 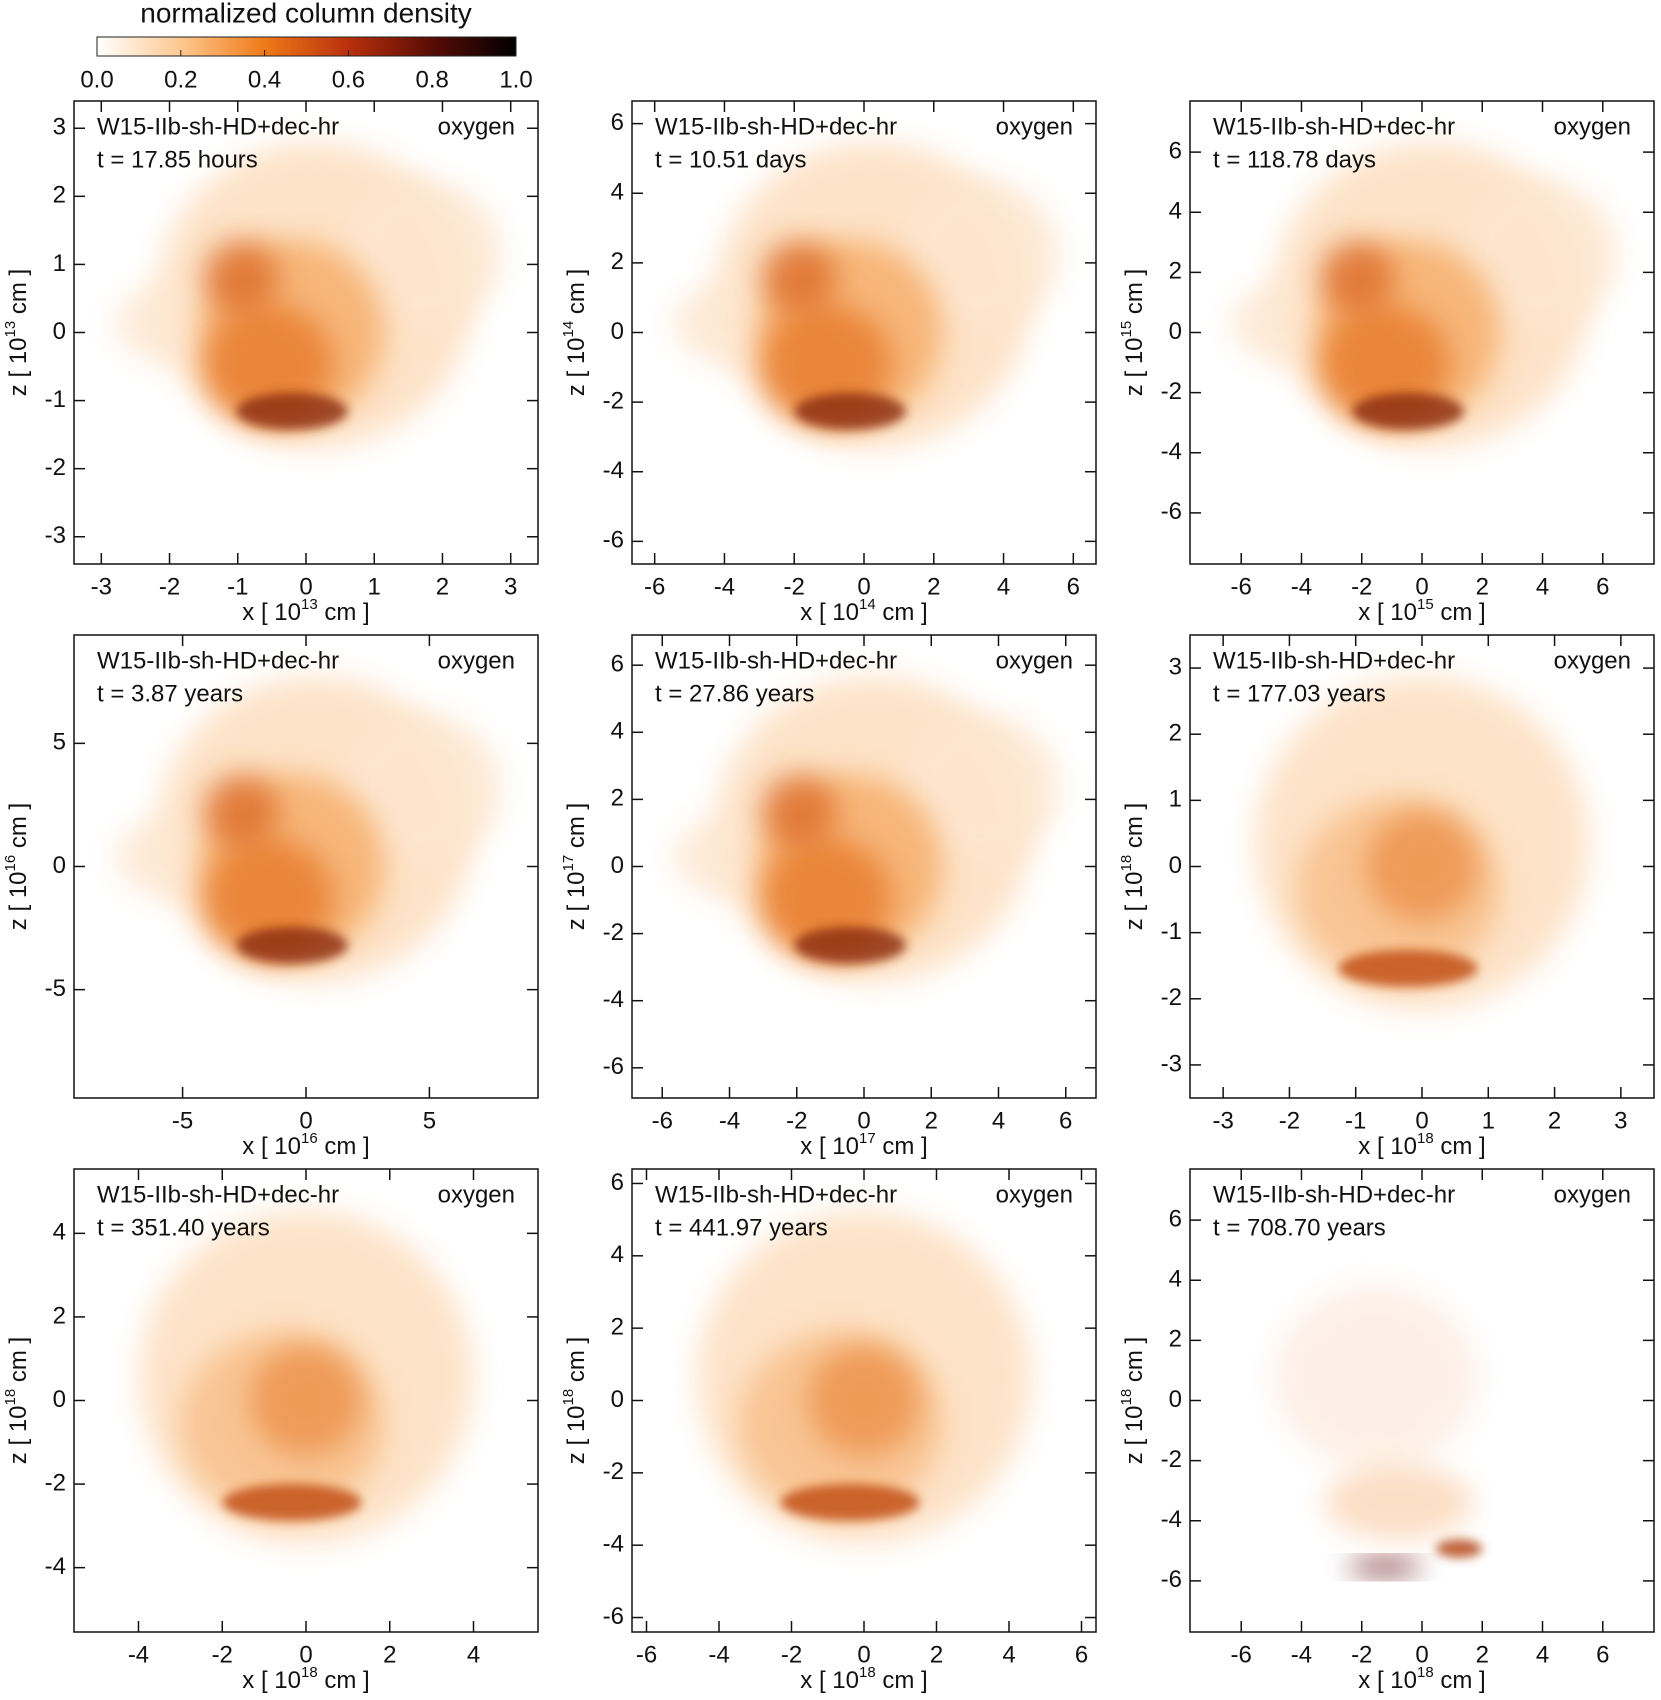 What do you see at coordinates (374, 586) in the screenshot?
I see `x-tick-label: 1` at bounding box center [374, 586].